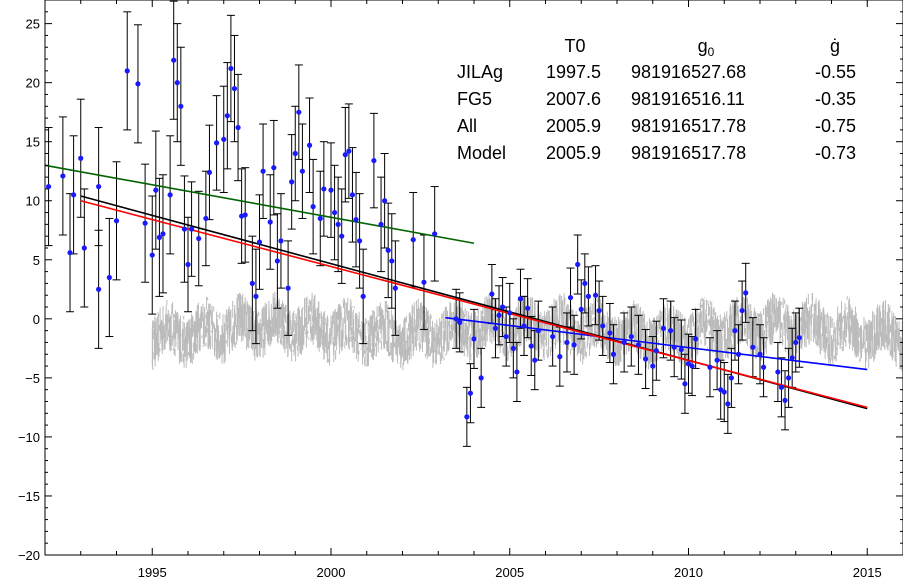  What do you see at coordinates (688, 99) in the screenshot?
I see `row-fg5-g0: 981916516.11` at bounding box center [688, 99].